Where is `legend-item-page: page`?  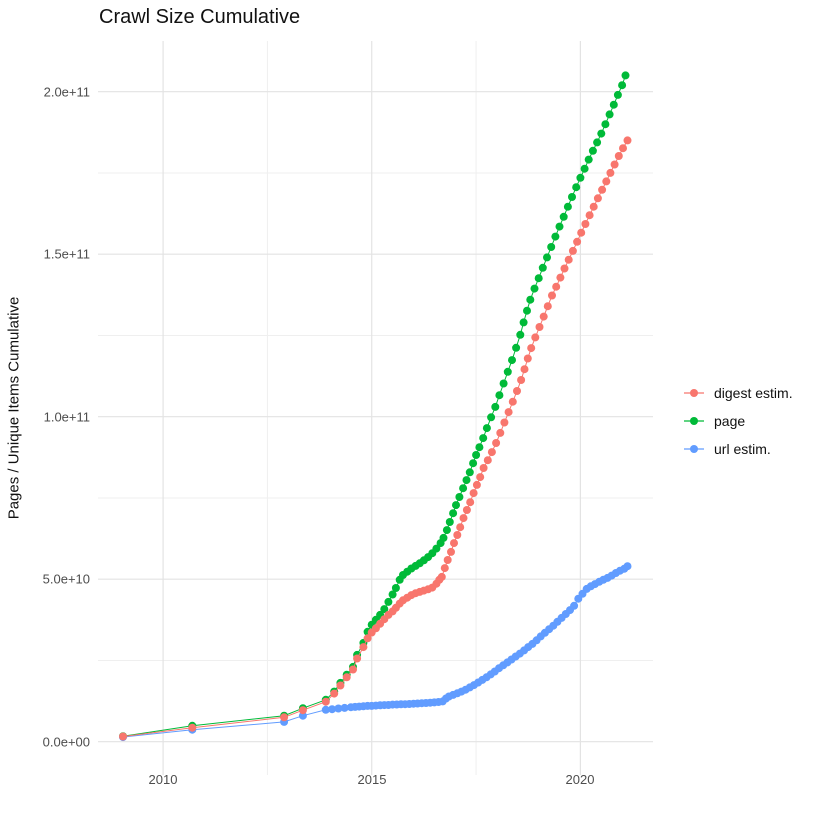 legend-item-page: page is located at coordinates (738, 421).